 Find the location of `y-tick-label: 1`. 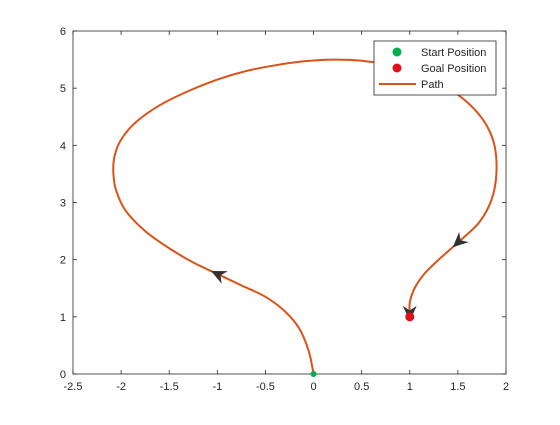

y-tick-label: 1 is located at coordinates (63, 318).